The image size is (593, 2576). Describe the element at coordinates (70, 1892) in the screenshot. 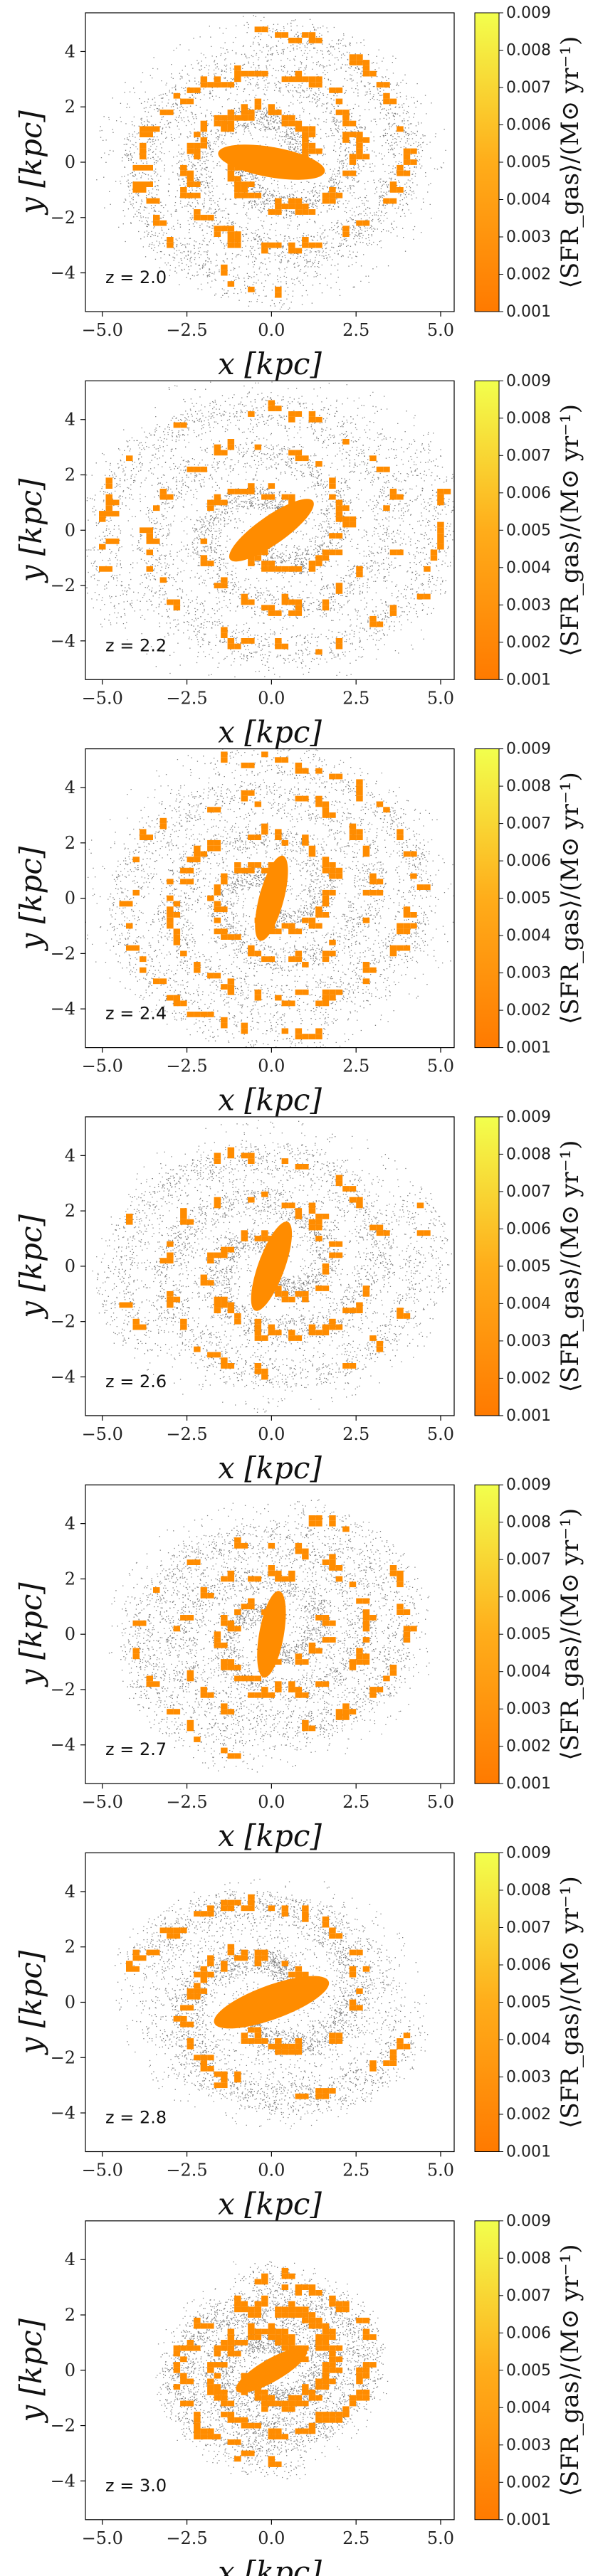

I see `y-tick-label: 4` at that location.